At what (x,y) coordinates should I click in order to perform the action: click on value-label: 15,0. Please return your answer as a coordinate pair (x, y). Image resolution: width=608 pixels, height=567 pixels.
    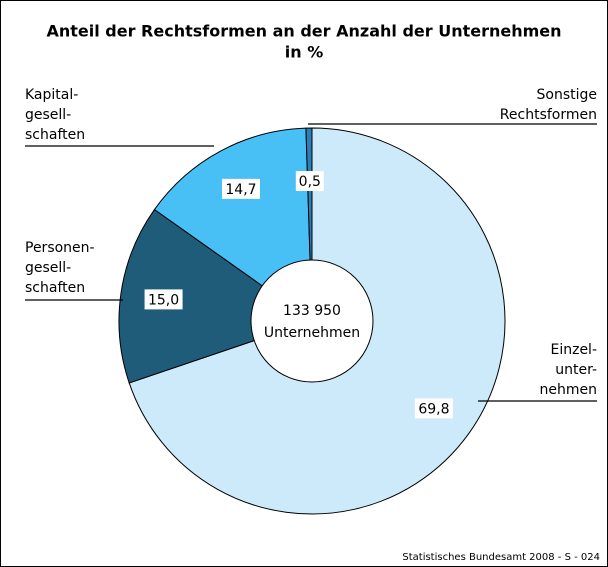
    Looking at the image, I should click on (163, 300).